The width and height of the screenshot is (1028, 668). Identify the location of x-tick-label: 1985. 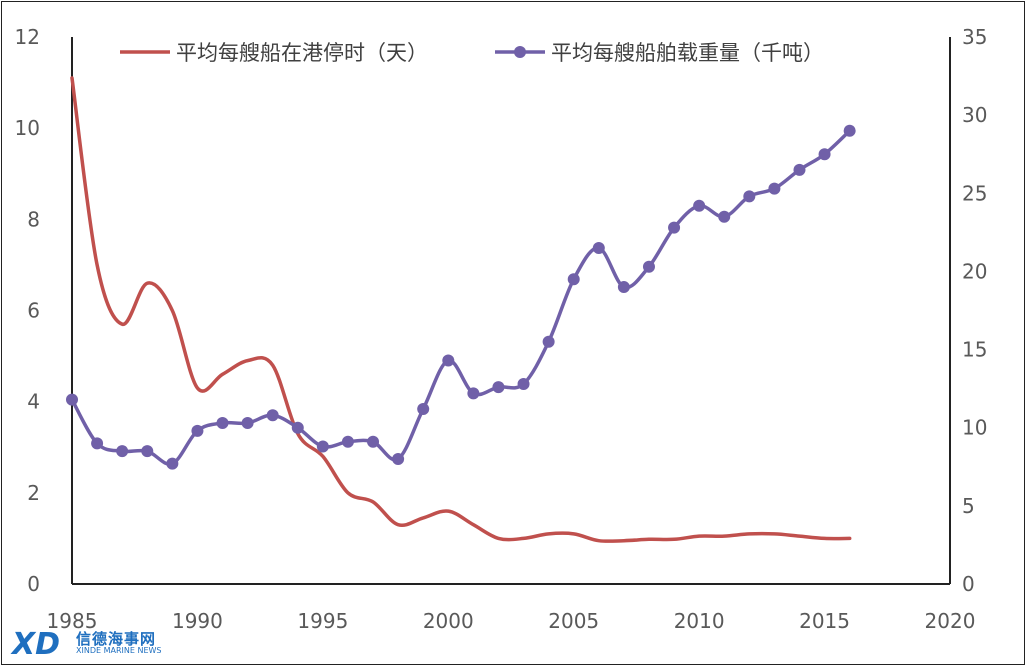
(72, 621).